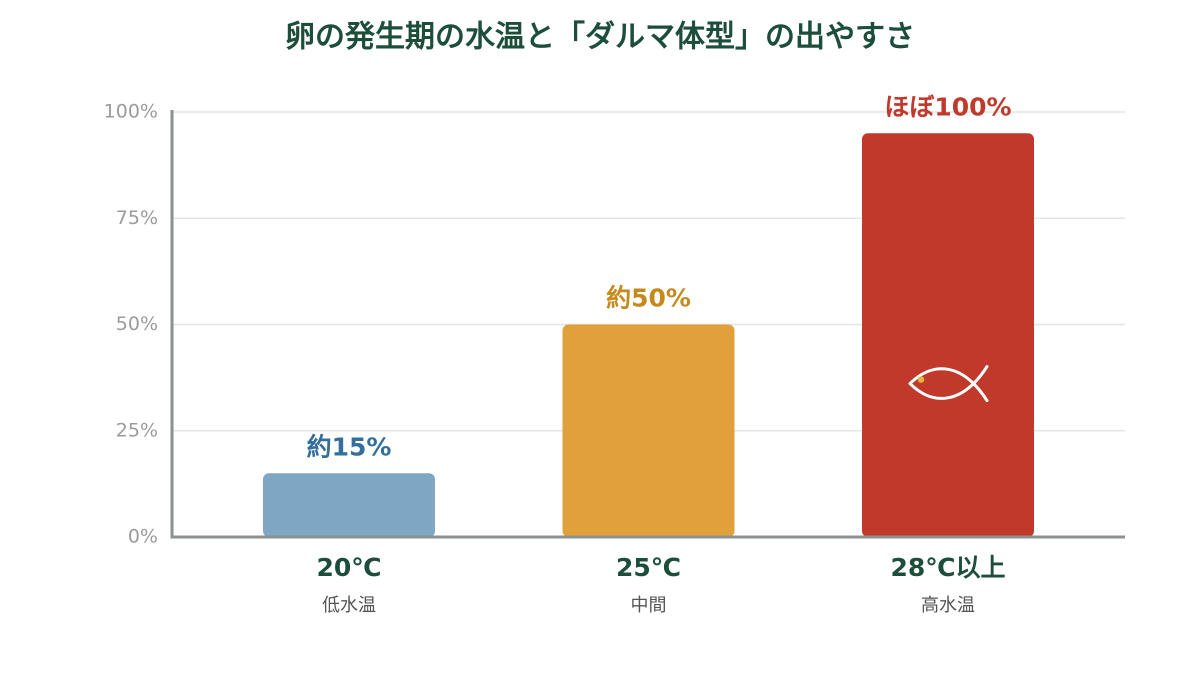  What do you see at coordinates (948, 605) in the screenshot?
I see `x-tick-sublabel: 高水温` at bounding box center [948, 605].